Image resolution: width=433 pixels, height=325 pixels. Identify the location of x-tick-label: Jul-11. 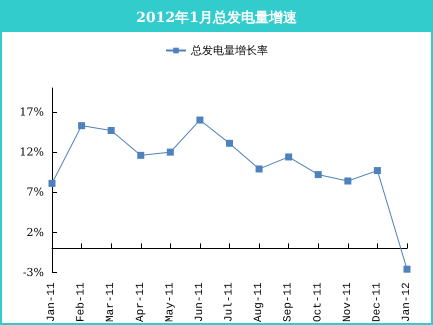
(230, 302).